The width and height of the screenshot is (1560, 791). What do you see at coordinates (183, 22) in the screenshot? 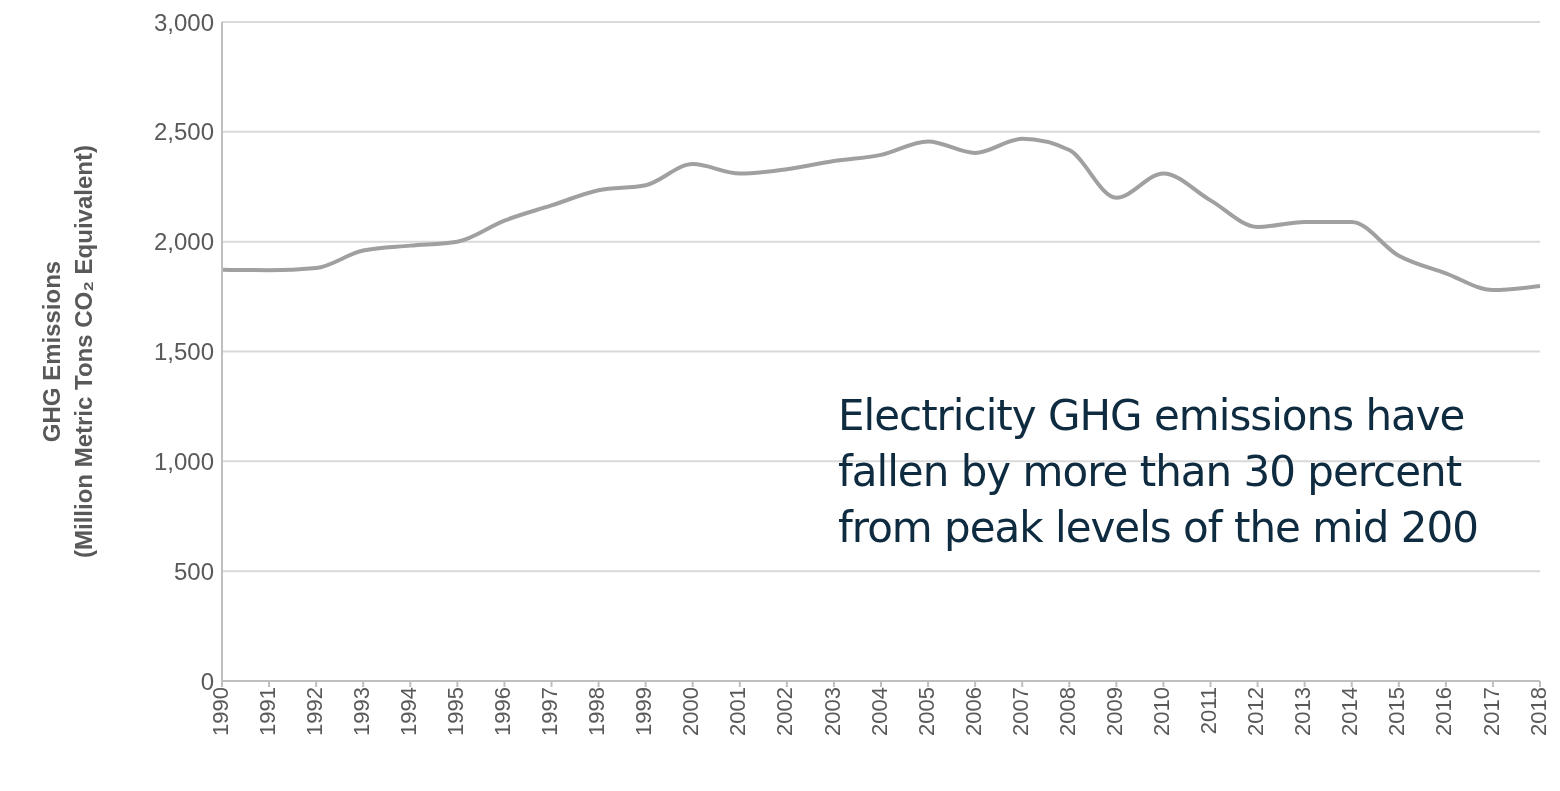
I see `y-tick-label: 3,000` at bounding box center [183, 22].